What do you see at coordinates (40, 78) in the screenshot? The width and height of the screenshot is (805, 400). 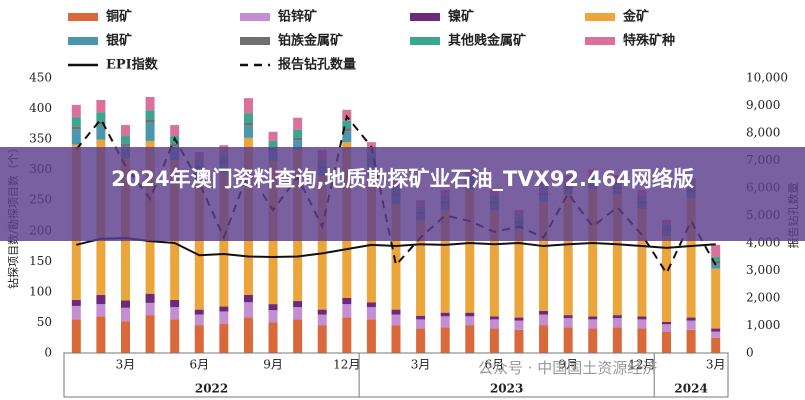 I see `y-tick-label: 450` at bounding box center [40, 78].